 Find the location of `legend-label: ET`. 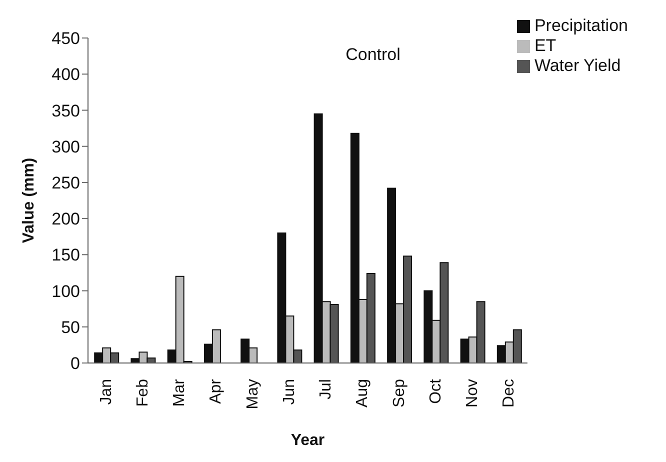

legend-label: ET is located at coordinates (545, 45).